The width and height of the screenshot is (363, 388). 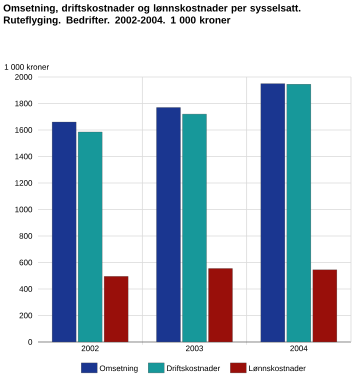 I want to click on y-axis-title: 1 000 kroner, so click(x=26, y=67).